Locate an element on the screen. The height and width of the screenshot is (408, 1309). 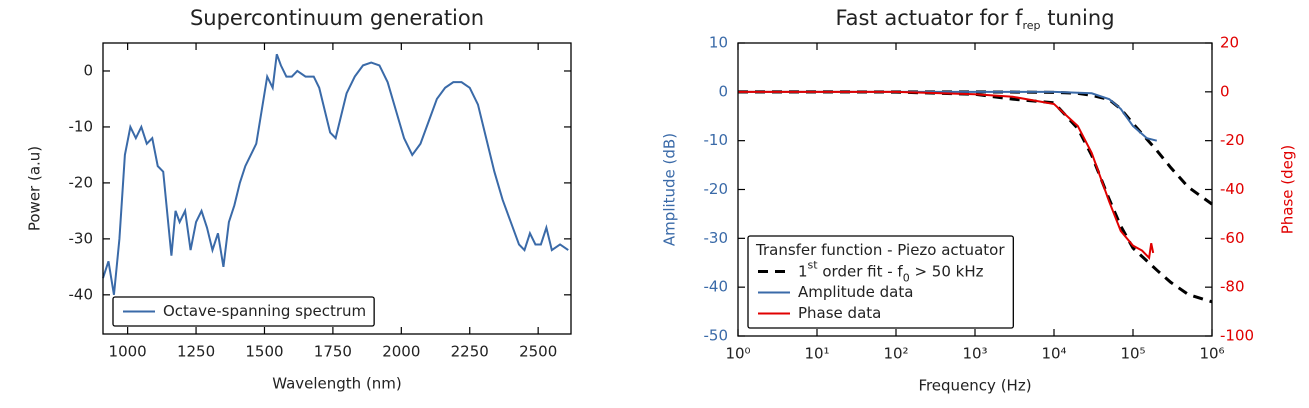
y2-tick-label: -60 is located at coordinates (1232, 238).